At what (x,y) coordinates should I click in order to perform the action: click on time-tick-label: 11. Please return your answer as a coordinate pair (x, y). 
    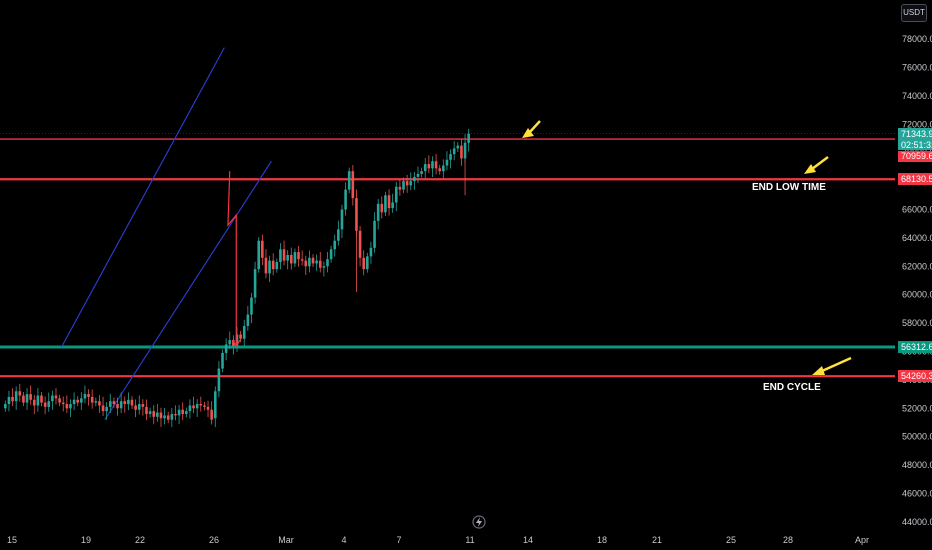
    Looking at the image, I should click on (469, 540).